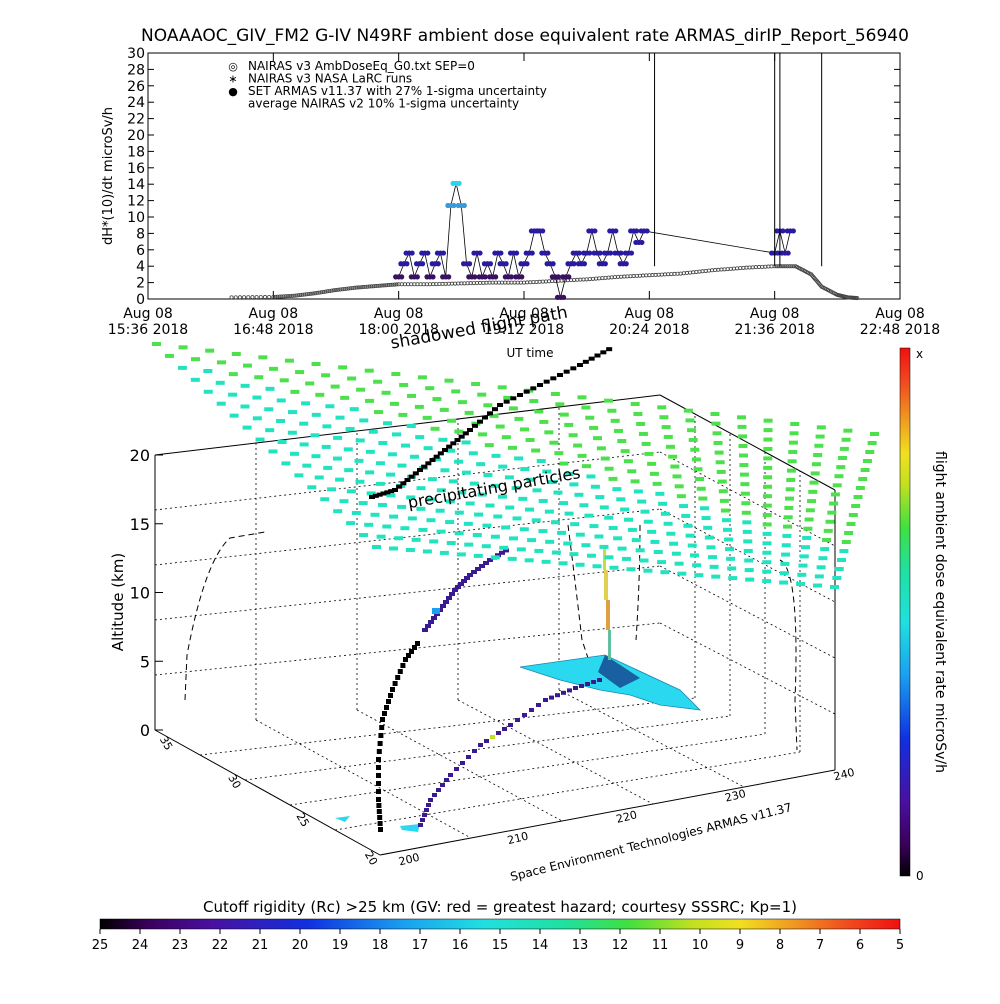  Describe the element at coordinates (145, 661) in the screenshot. I see `altitude-tick-label: 5` at that location.